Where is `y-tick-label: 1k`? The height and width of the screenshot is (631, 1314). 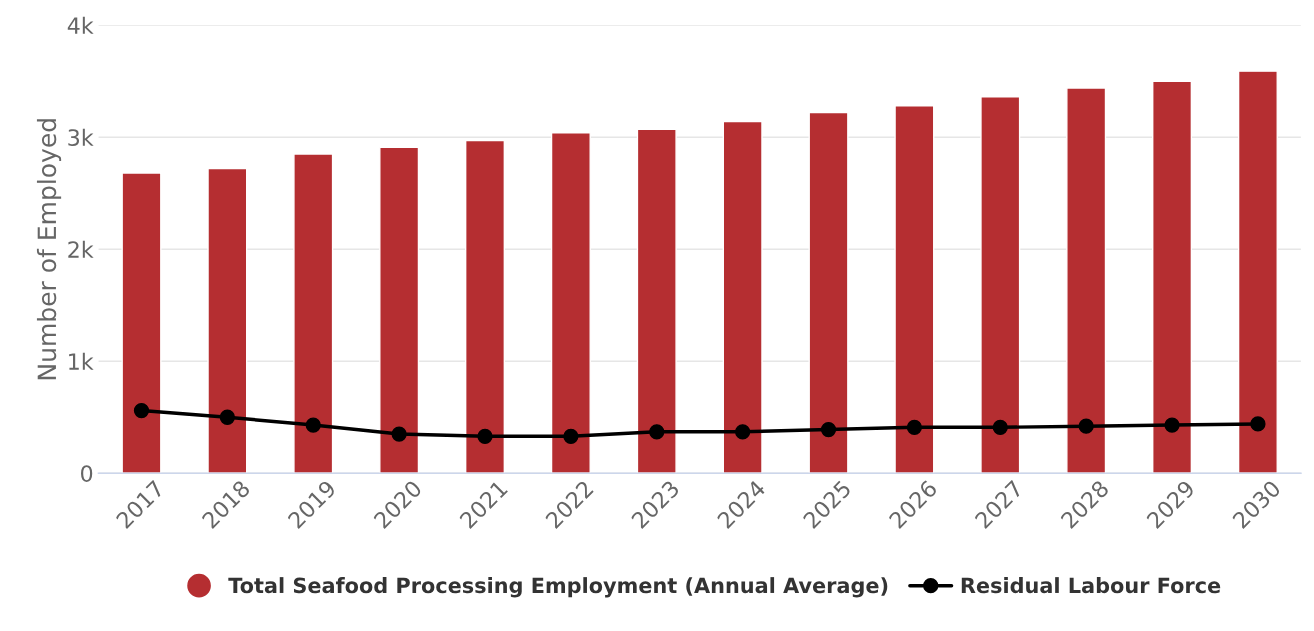
y-tick-label: 1k is located at coordinates (81, 361).